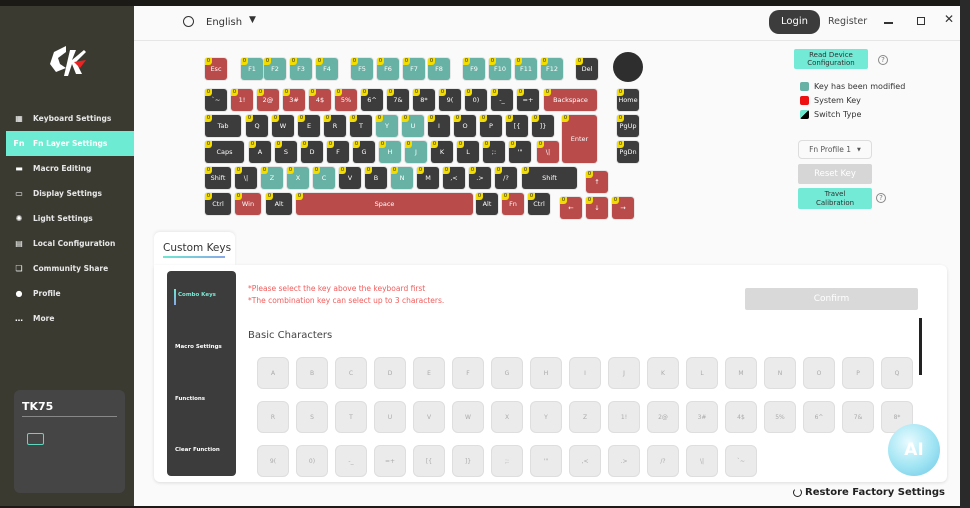 The height and width of the screenshot is (508, 970). I want to click on profile-select: Fn Profile 1 ▼, so click(835, 149).